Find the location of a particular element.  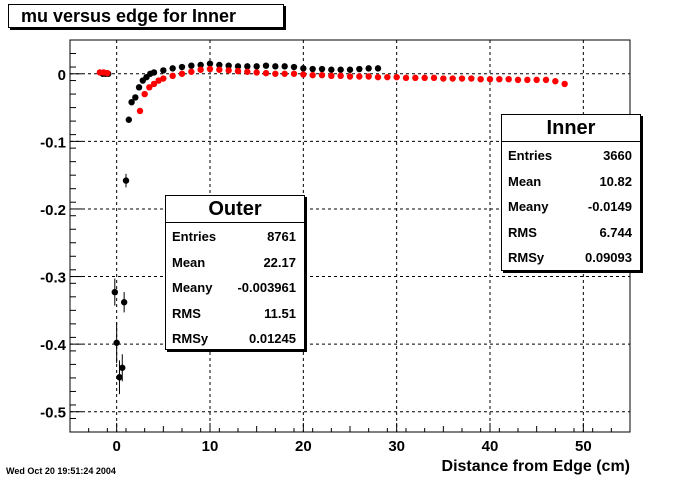

x-tick-label: 40 is located at coordinates (490, 446).